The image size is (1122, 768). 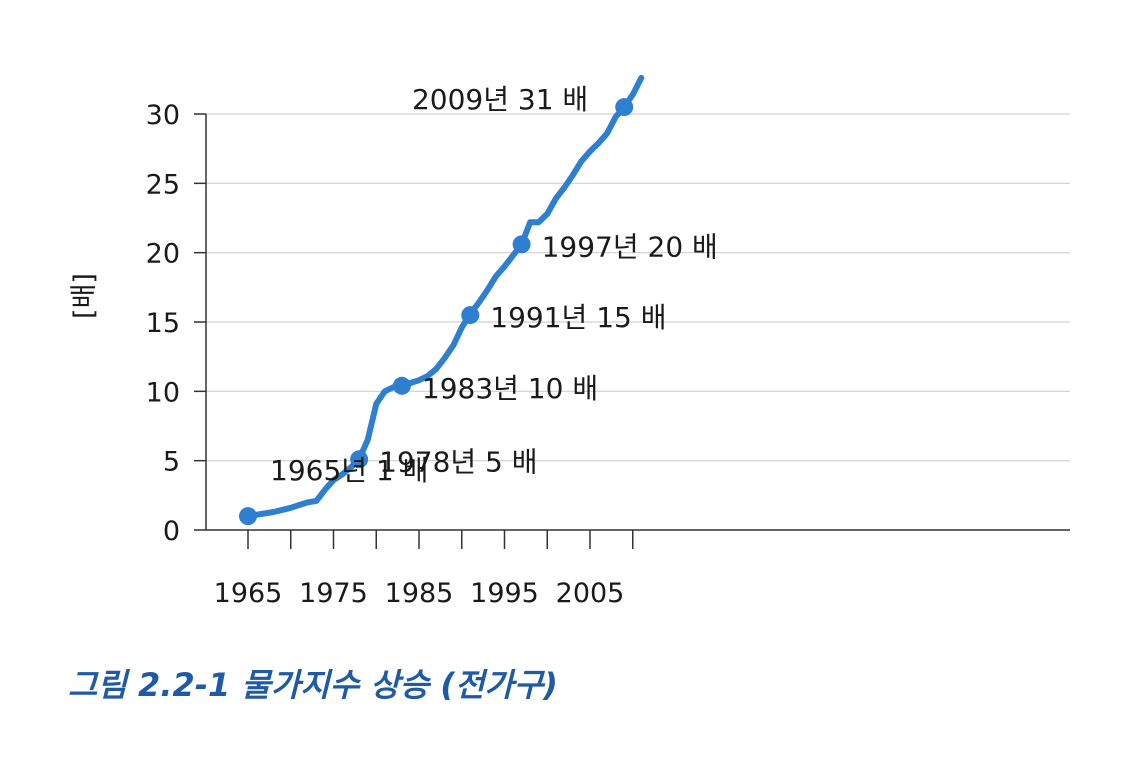 I want to click on annotation-1978: 1978년 5 배, so click(x=458, y=461).